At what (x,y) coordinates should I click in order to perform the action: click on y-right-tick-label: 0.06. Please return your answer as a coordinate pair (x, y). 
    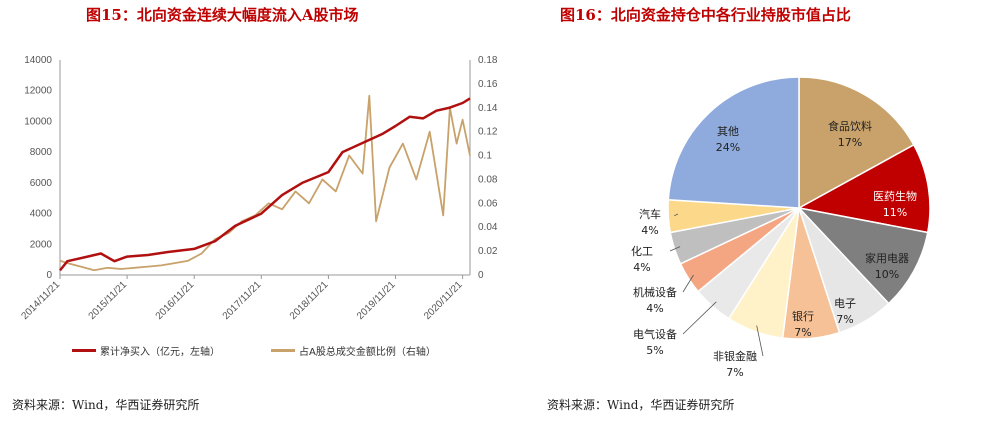
    Looking at the image, I should click on (488, 203).